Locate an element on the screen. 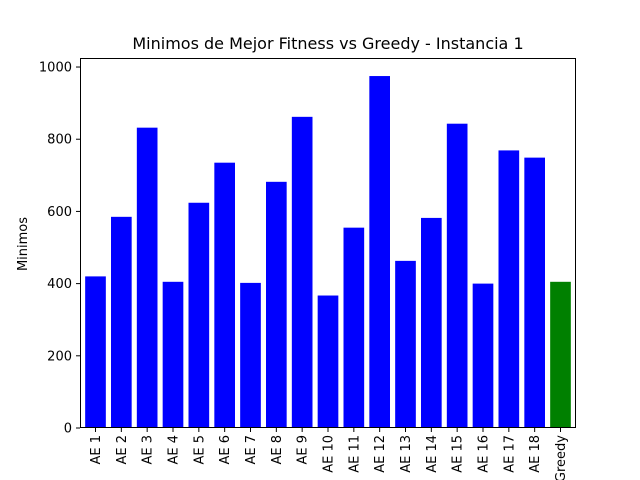 The width and height of the screenshot is (640, 480). x-tick-label: AE 12 is located at coordinates (380, 454).